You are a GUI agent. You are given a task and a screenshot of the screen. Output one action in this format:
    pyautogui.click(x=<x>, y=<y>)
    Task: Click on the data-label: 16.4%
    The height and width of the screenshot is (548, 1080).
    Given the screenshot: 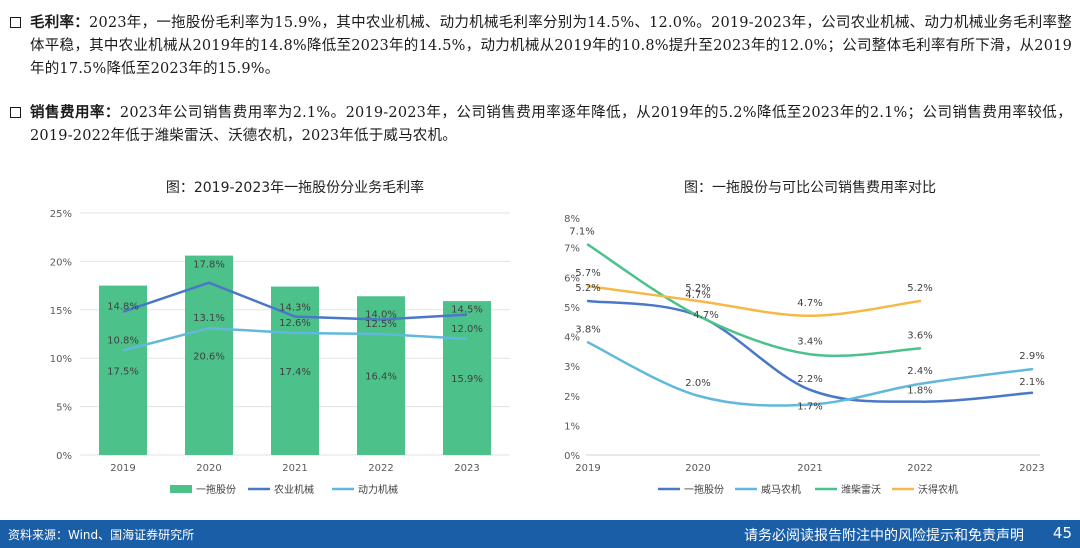 What is the action you would take?
    pyautogui.click(x=381, y=377)
    